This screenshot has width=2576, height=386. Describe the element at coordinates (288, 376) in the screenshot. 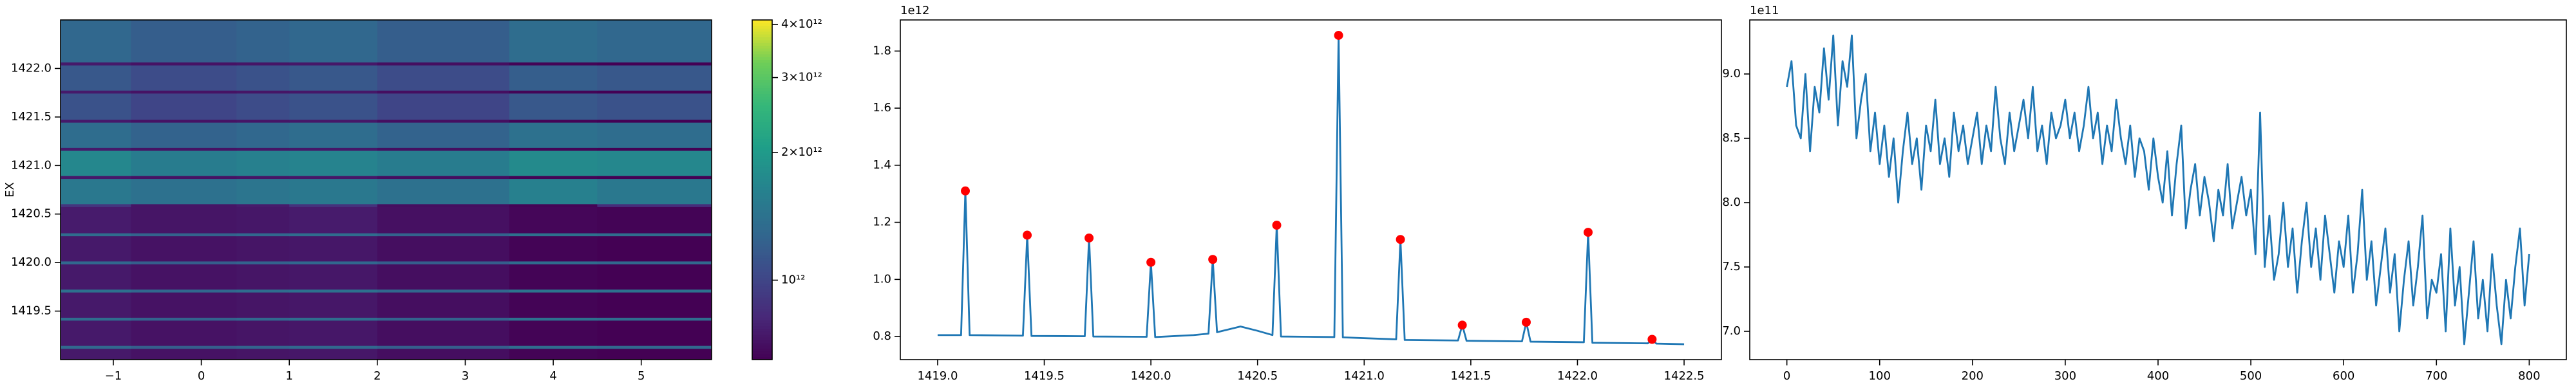

I see `x-tick-label: 1` at that location.